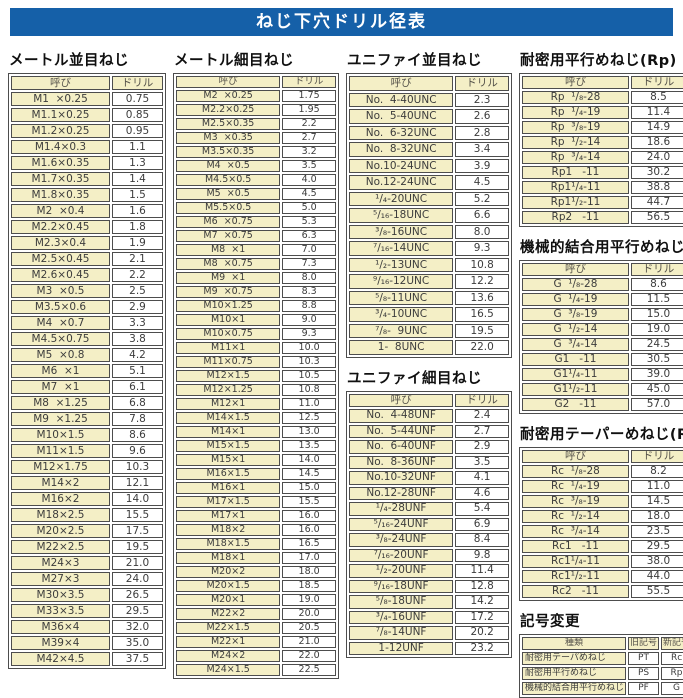  What do you see at coordinates (482, 314) in the screenshot?
I see `cell-drill: 16.5` at bounding box center [482, 314].